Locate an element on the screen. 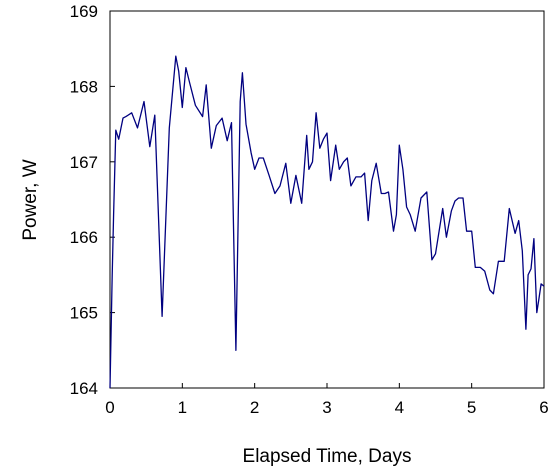  x-tick-label: 0 is located at coordinates (109, 407).